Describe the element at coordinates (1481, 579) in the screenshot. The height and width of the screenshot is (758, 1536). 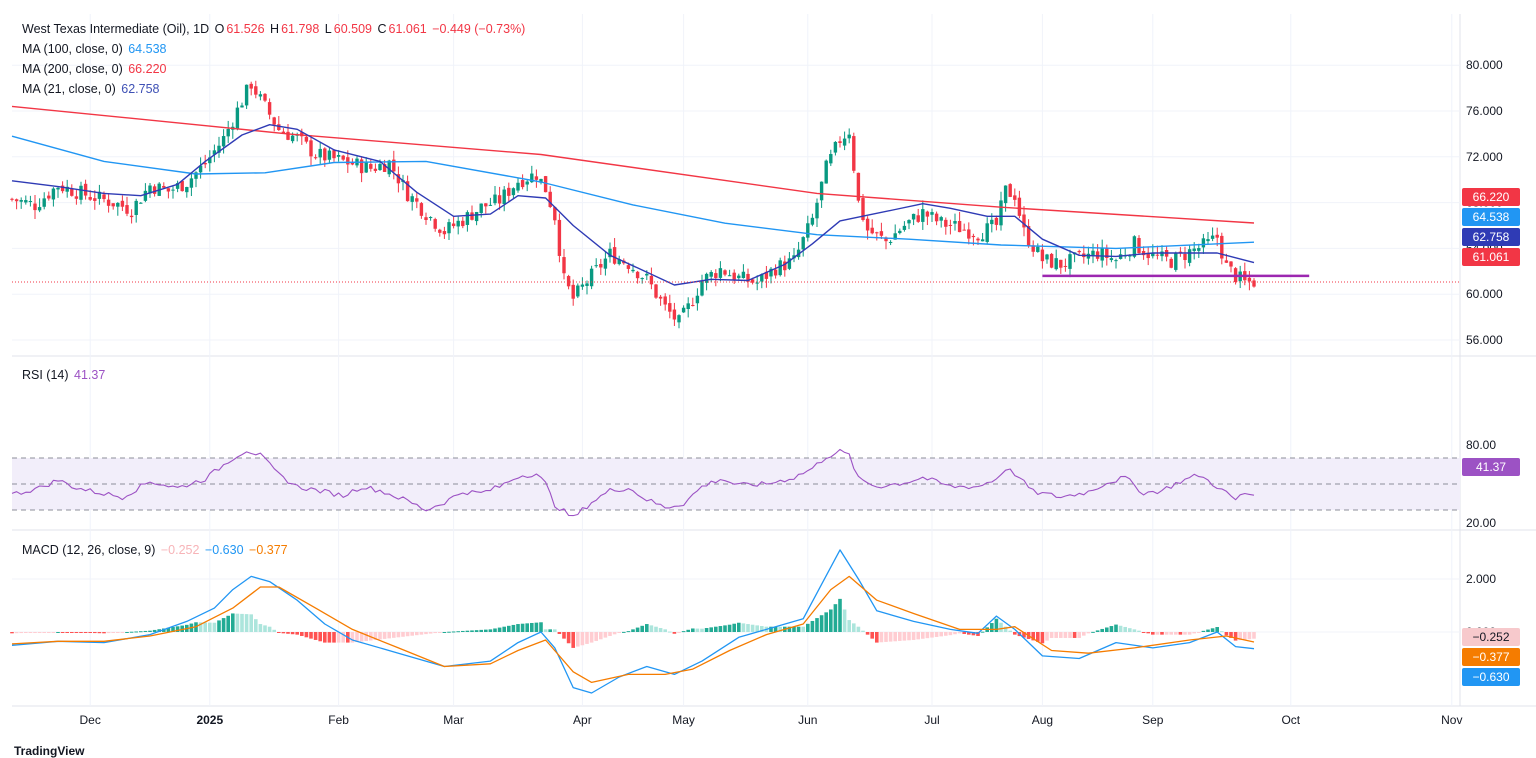
I see `macd-tick-label: 2.000` at that location.